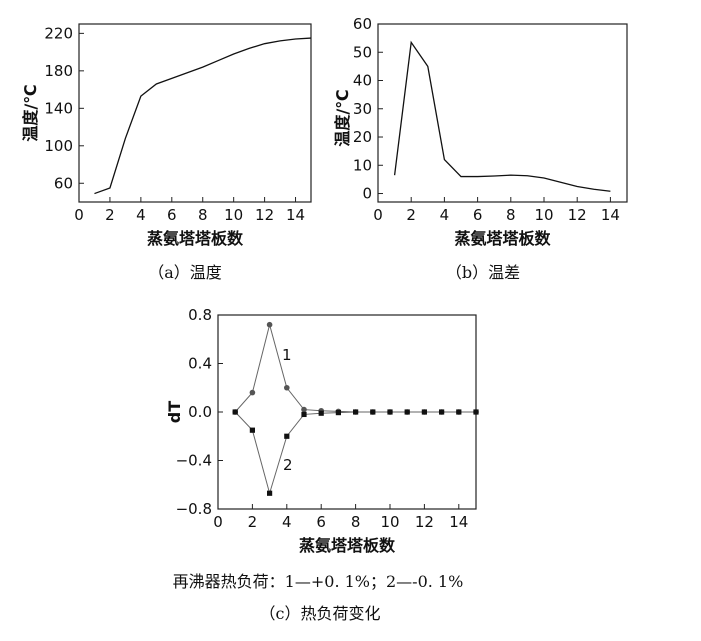 This screenshot has height=641, width=701. What do you see at coordinates (200, 364) in the screenshot?
I see `y-tick-label: 0.4` at bounding box center [200, 364].